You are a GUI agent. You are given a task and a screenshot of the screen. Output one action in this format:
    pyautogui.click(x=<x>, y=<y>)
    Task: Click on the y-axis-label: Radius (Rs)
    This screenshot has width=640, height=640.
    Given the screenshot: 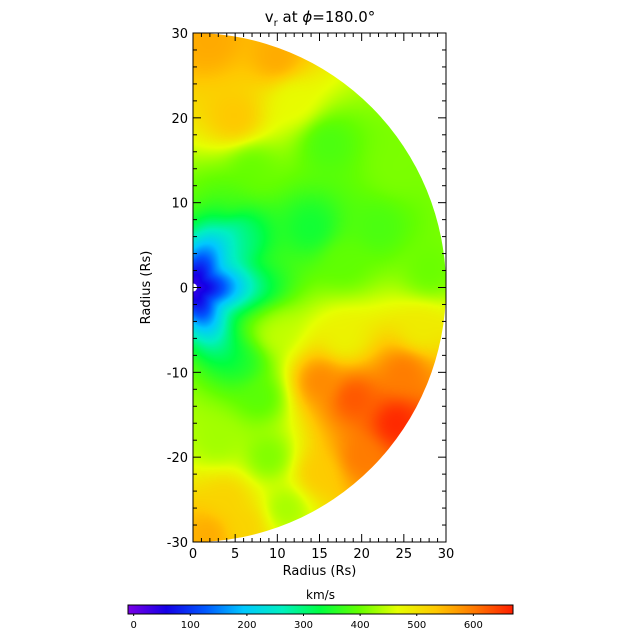 What is the action you would take?
    pyautogui.click(x=146, y=288)
    